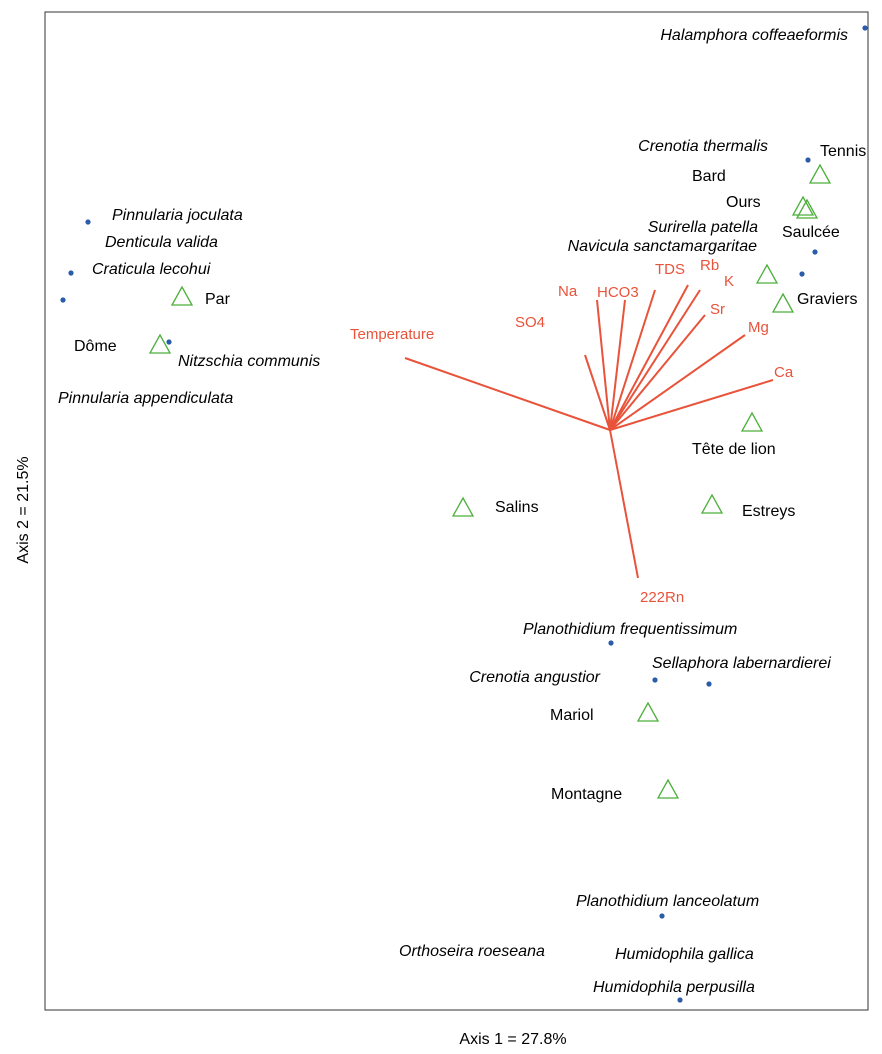  Describe the element at coordinates (177, 215) in the screenshot. I see `species-label: Pinnularia joculata` at that location.